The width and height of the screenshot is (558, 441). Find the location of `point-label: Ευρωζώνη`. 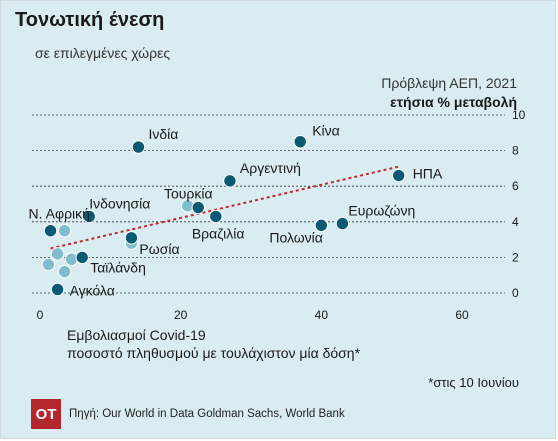

point-label: Ευρωζώνη is located at coordinates (381, 211).